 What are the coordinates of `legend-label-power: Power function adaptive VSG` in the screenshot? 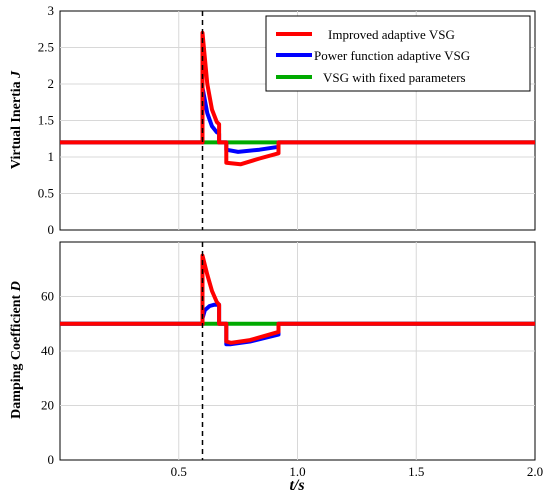 It's located at (392, 55).